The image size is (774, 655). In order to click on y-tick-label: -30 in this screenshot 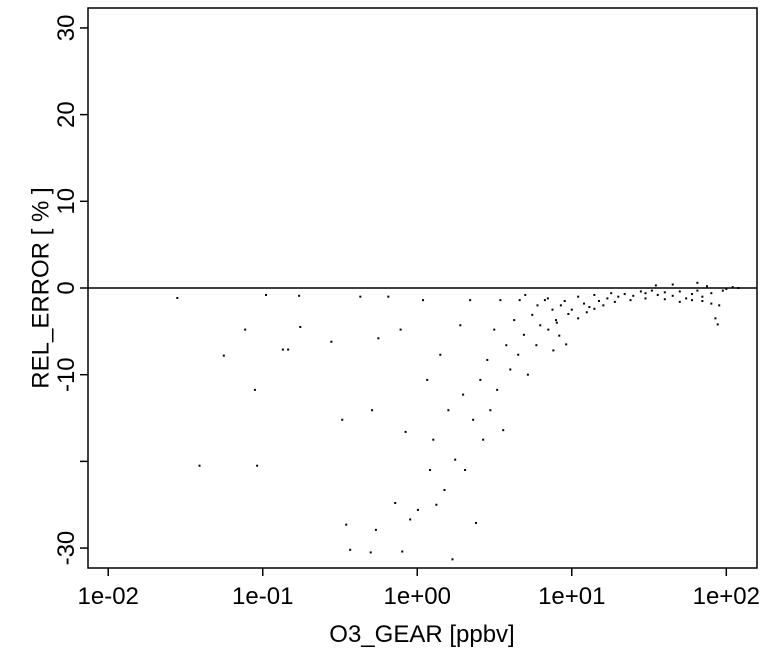, I will do `click(66, 548)`.